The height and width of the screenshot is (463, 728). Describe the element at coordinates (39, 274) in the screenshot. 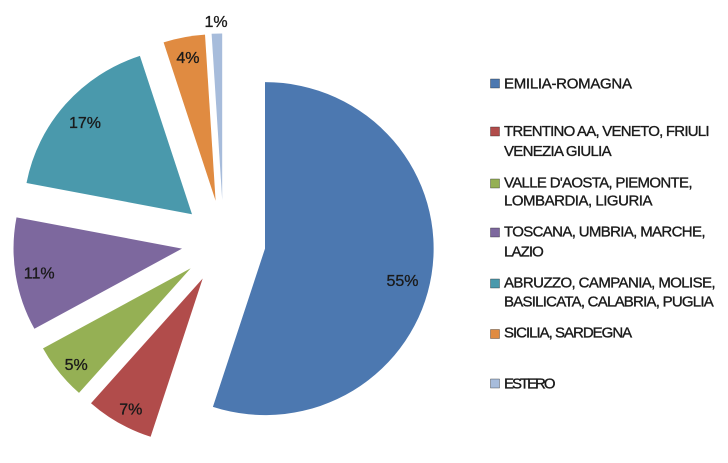

I see `svg-text: 11%` at that location.